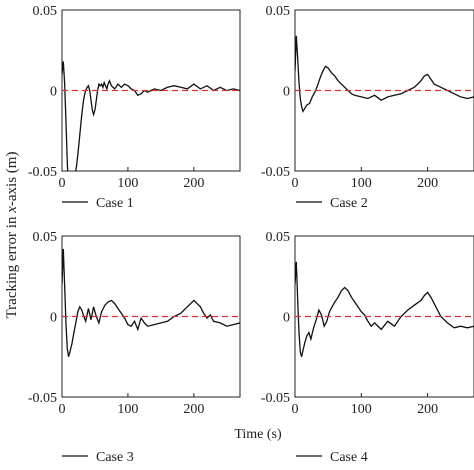  What do you see at coordinates (258, 434) in the screenshot?
I see `shared-x-axis-label: Time (s)` at bounding box center [258, 434].